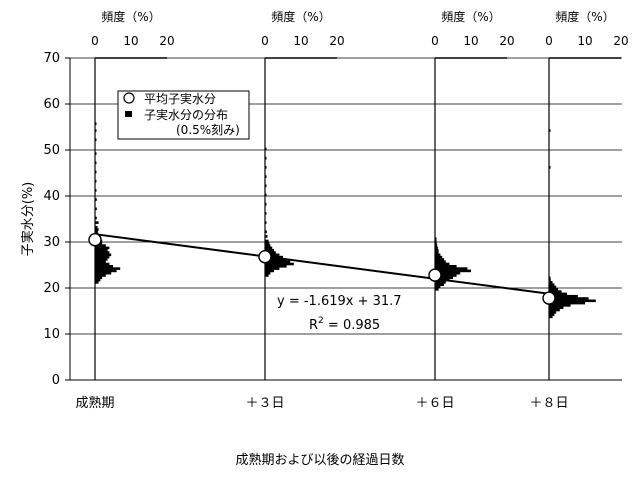  I want to click on y-tick-label: 50, so click(51, 150).